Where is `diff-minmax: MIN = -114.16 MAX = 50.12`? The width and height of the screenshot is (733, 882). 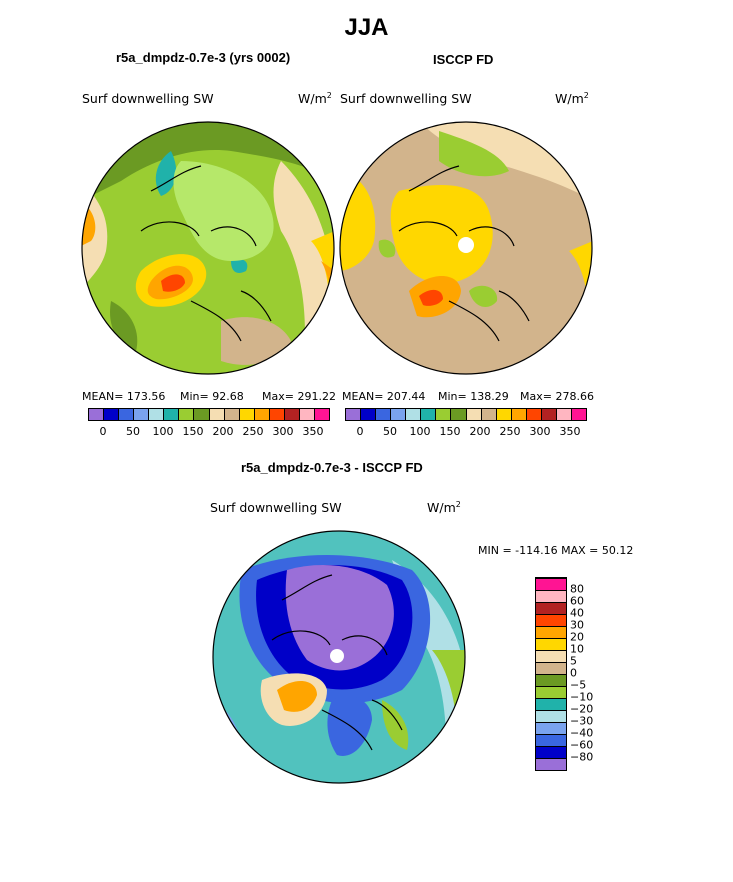
diff-minmax: MIN = -114.16 MAX = 50.12 is located at coordinates (556, 550).